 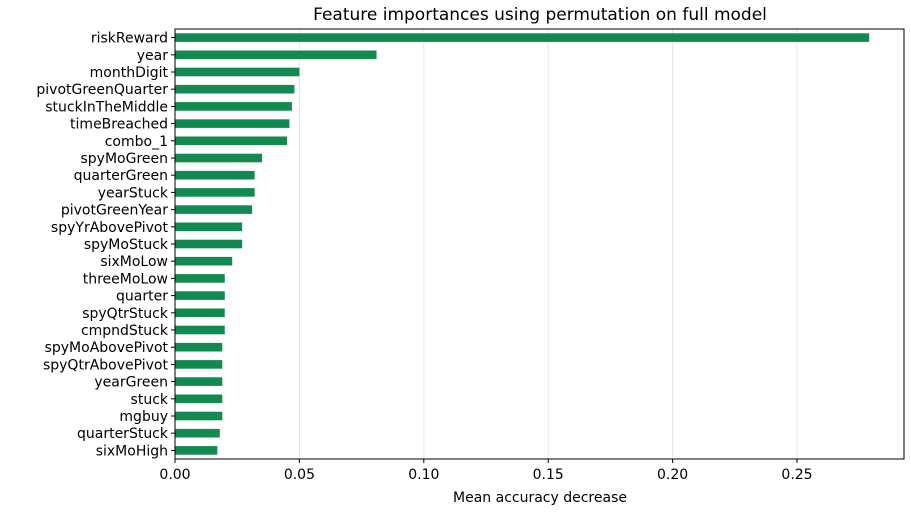 I want to click on y-tick-label: sixMoLow, so click(x=134, y=262).